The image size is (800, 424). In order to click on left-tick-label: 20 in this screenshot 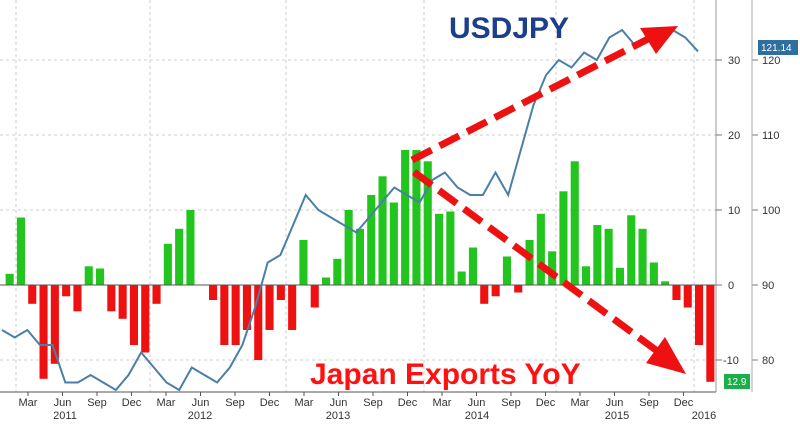, I will do `click(734, 136)`.